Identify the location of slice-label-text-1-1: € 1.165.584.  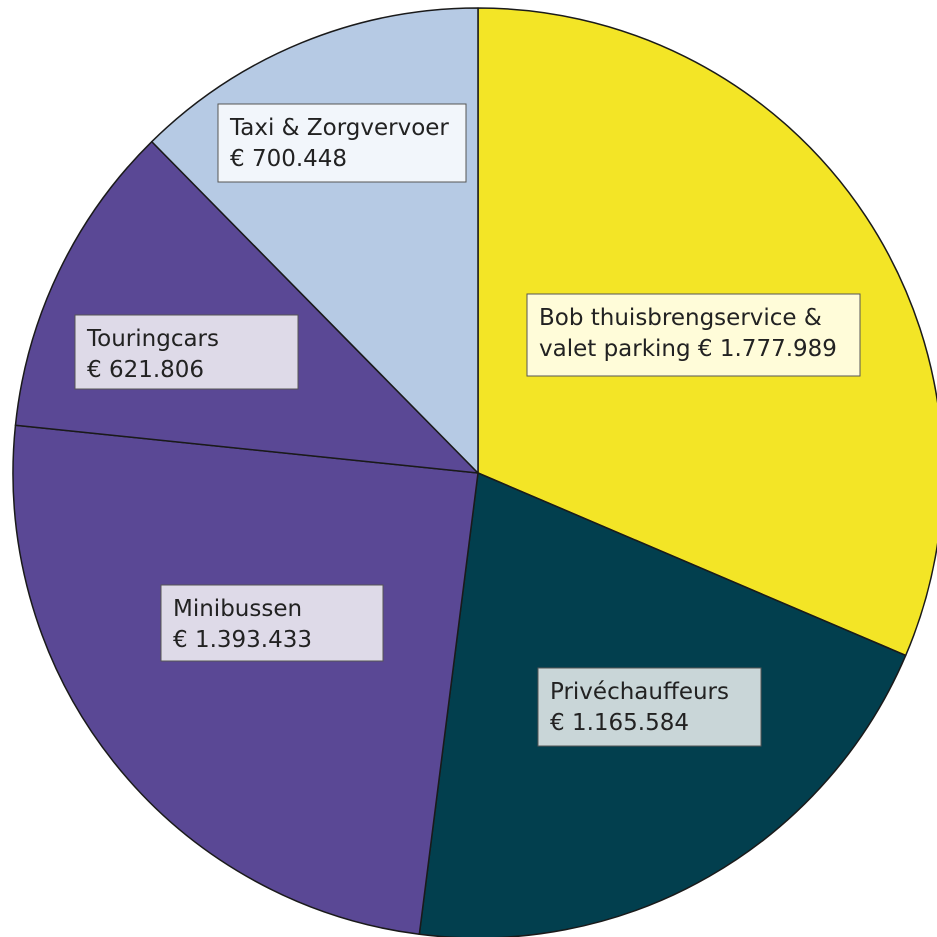
(619, 723).